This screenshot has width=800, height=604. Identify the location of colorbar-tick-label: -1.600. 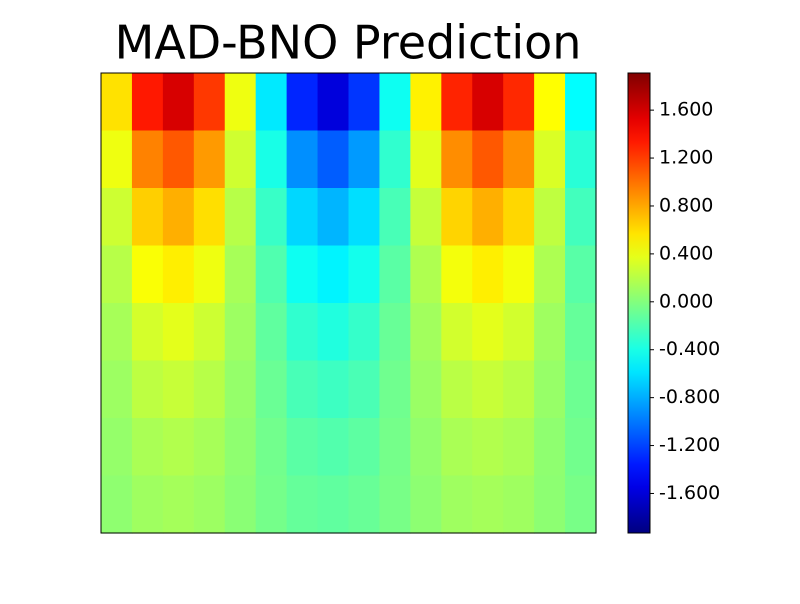
(689, 493).